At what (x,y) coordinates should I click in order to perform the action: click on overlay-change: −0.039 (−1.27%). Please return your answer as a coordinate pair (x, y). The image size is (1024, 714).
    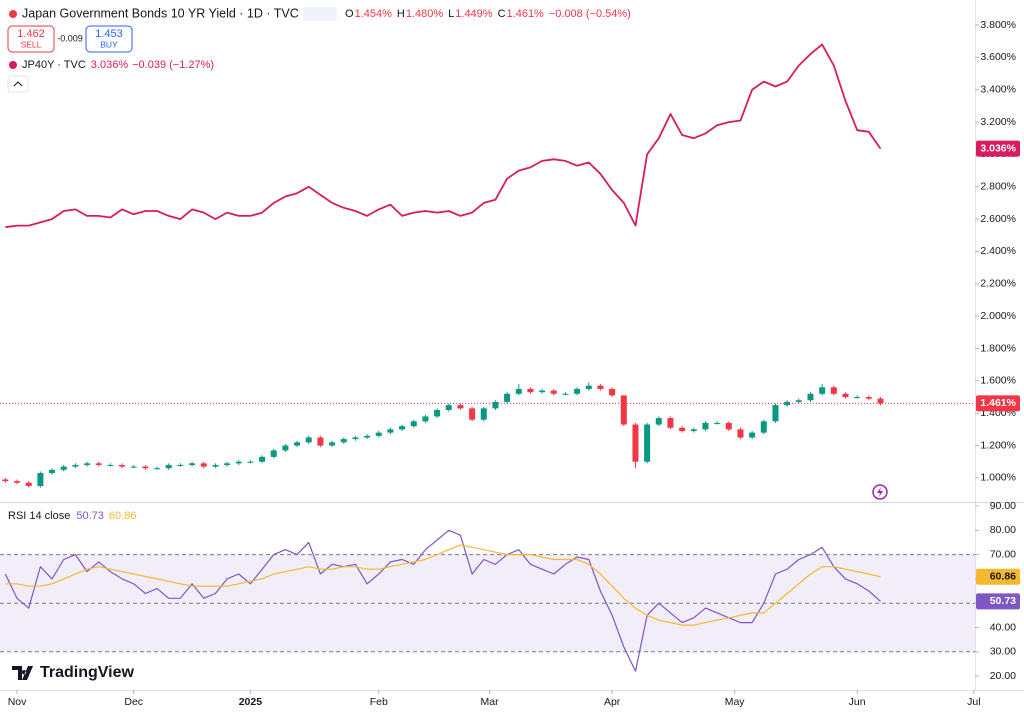
    Looking at the image, I should click on (173, 65).